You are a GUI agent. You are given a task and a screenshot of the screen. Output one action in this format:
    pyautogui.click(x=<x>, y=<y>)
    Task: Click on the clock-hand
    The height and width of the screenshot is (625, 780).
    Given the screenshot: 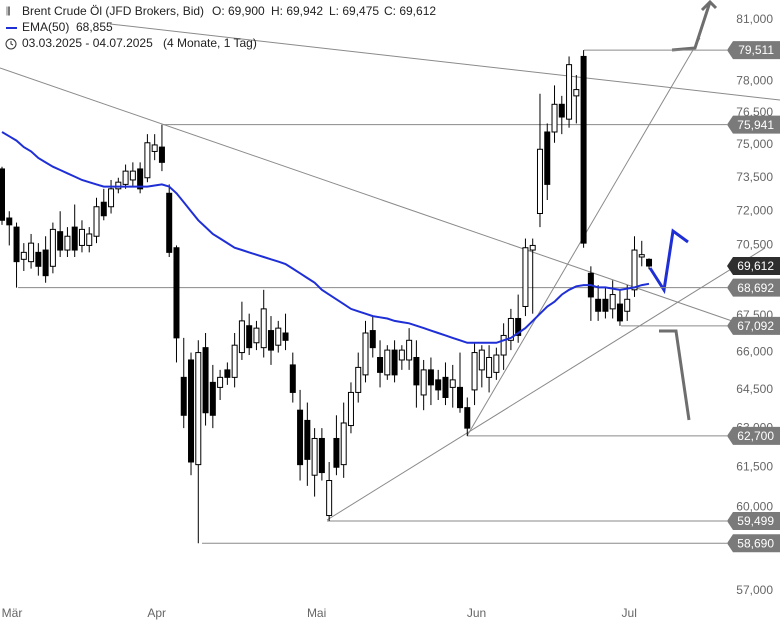 What is the action you would take?
    pyautogui.click(x=12, y=43)
    